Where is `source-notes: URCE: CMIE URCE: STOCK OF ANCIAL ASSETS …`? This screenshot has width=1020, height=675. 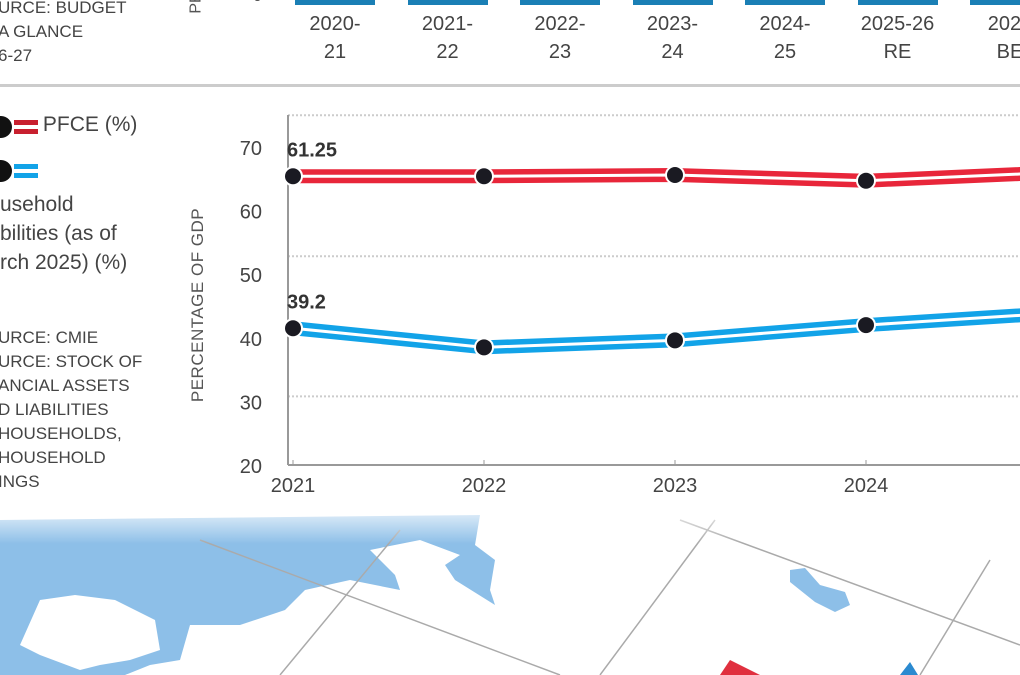 source-notes: URCE: CMIE URCE: STOCK OF ANCIAL ASSETS … is located at coordinates (71, 410).